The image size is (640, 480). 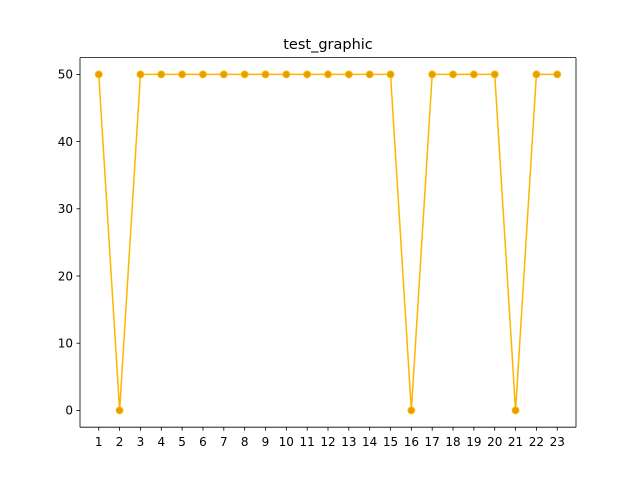 I want to click on x-tick-label: 15, so click(x=390, y=442).